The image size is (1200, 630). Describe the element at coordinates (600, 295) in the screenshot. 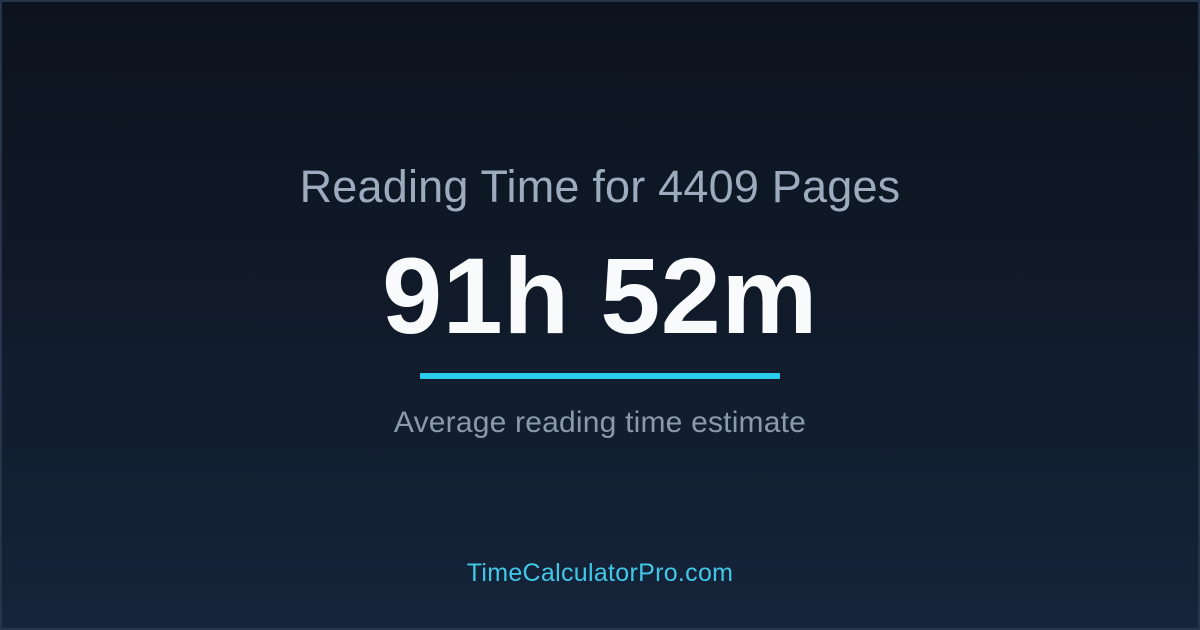

I see `reading-time-value: 91h 52m` at that location.